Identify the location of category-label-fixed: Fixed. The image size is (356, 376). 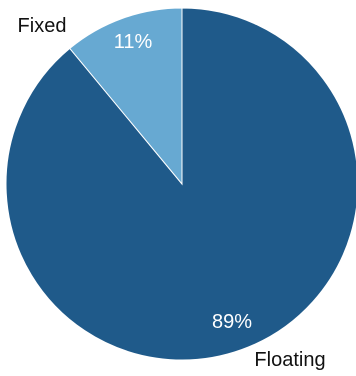
(42, 26).